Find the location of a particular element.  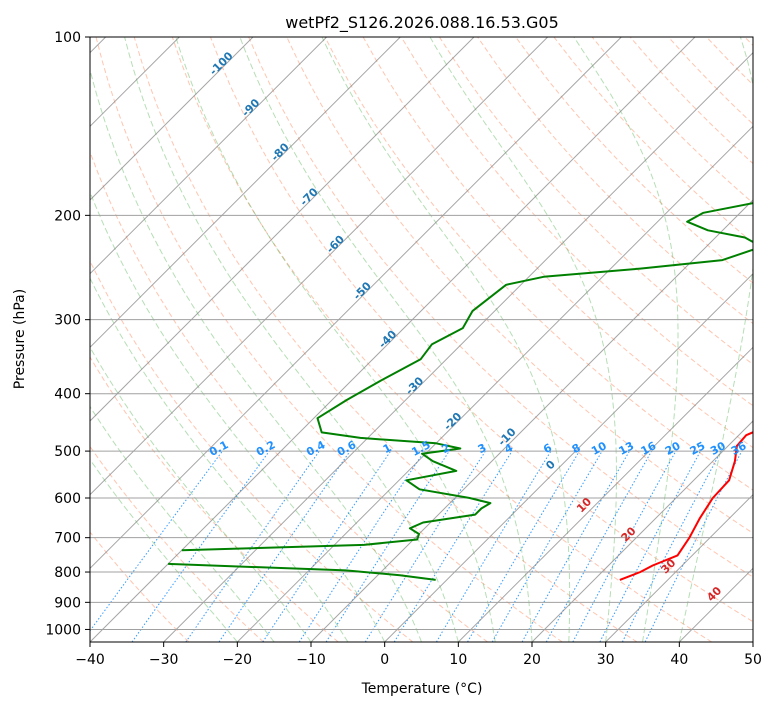

x-tick-label: 0 is located at coordinates (384, 660).